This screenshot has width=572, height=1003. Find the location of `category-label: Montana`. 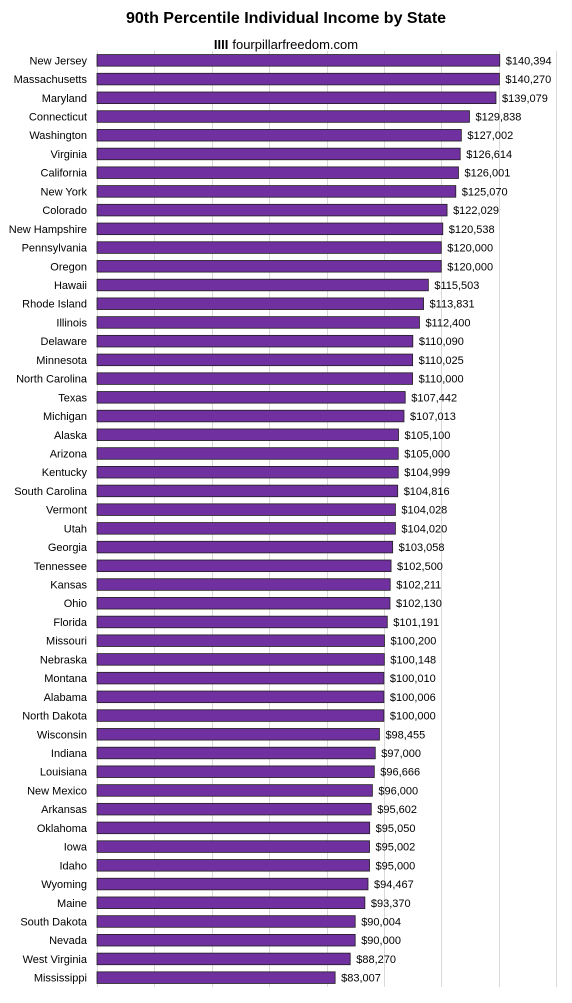

category-label: Montana is located at coordinates (66, 679).